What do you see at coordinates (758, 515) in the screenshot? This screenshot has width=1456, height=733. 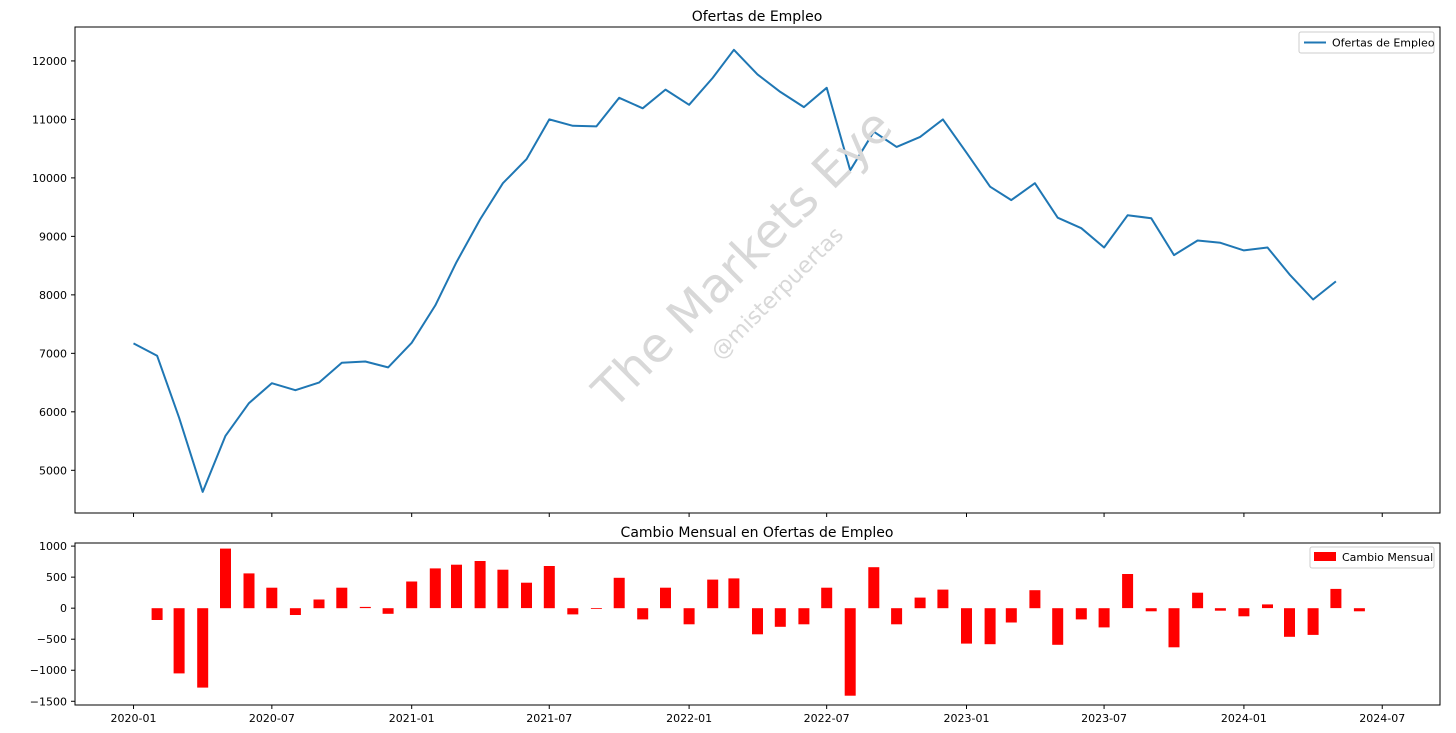 I see `top-x-axis` at bounding box center [758, 515].